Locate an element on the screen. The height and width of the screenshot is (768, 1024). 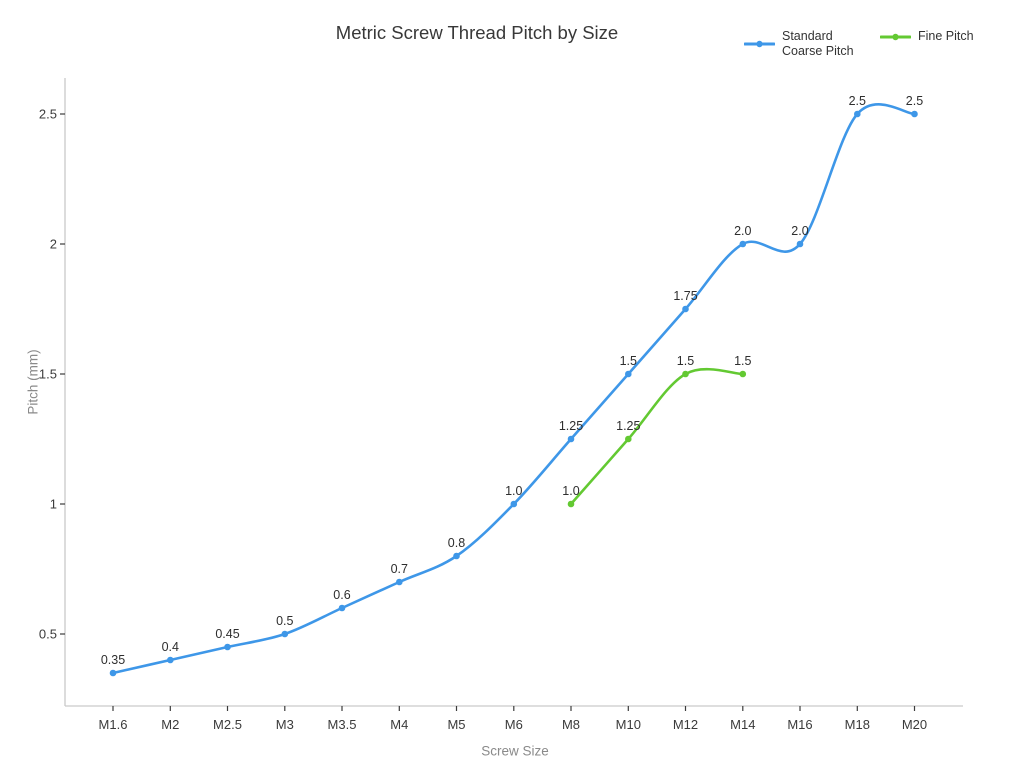
y-tick-label: 1.5 is located at coordinates (48, 374).